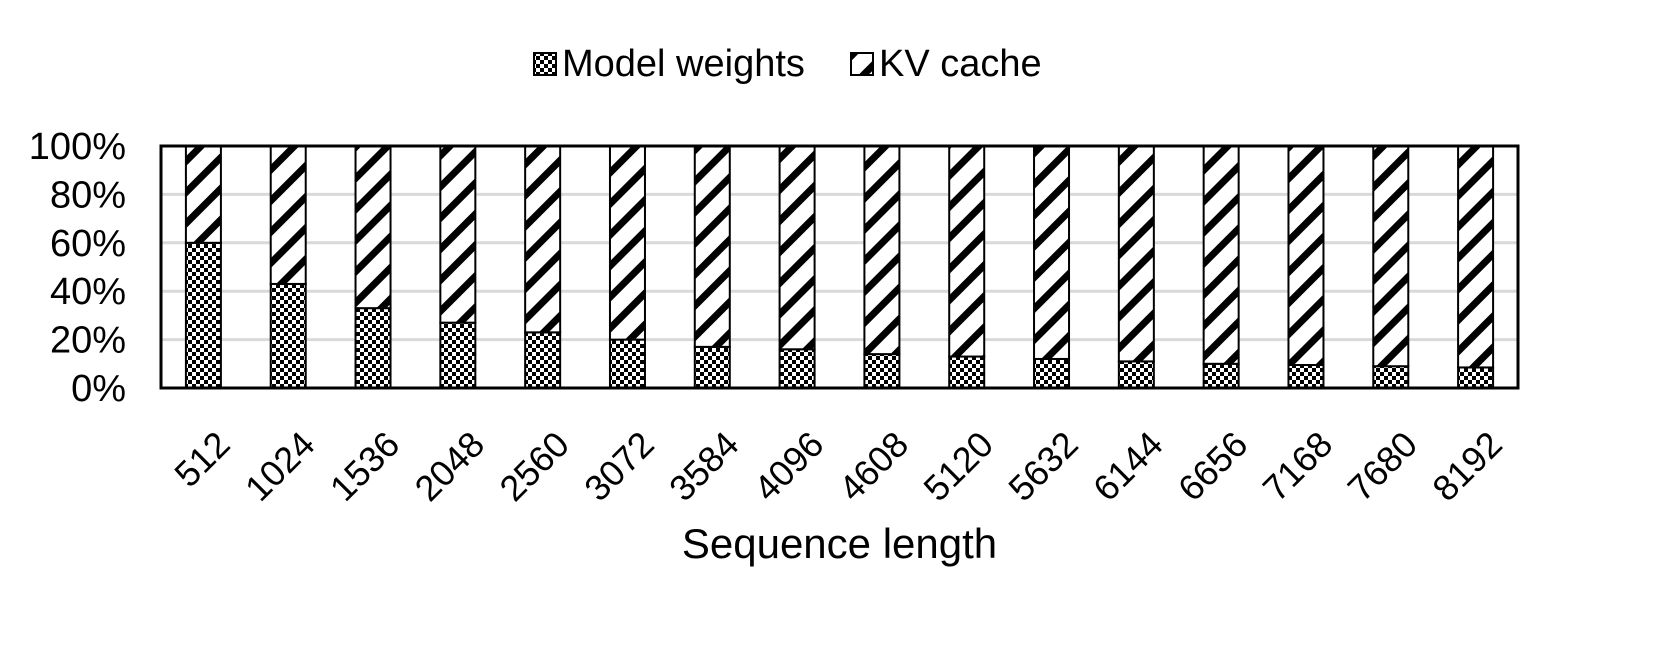 The image size is (1661, 667). I want to click on x-tick-label: 1536, so click(365, 466).